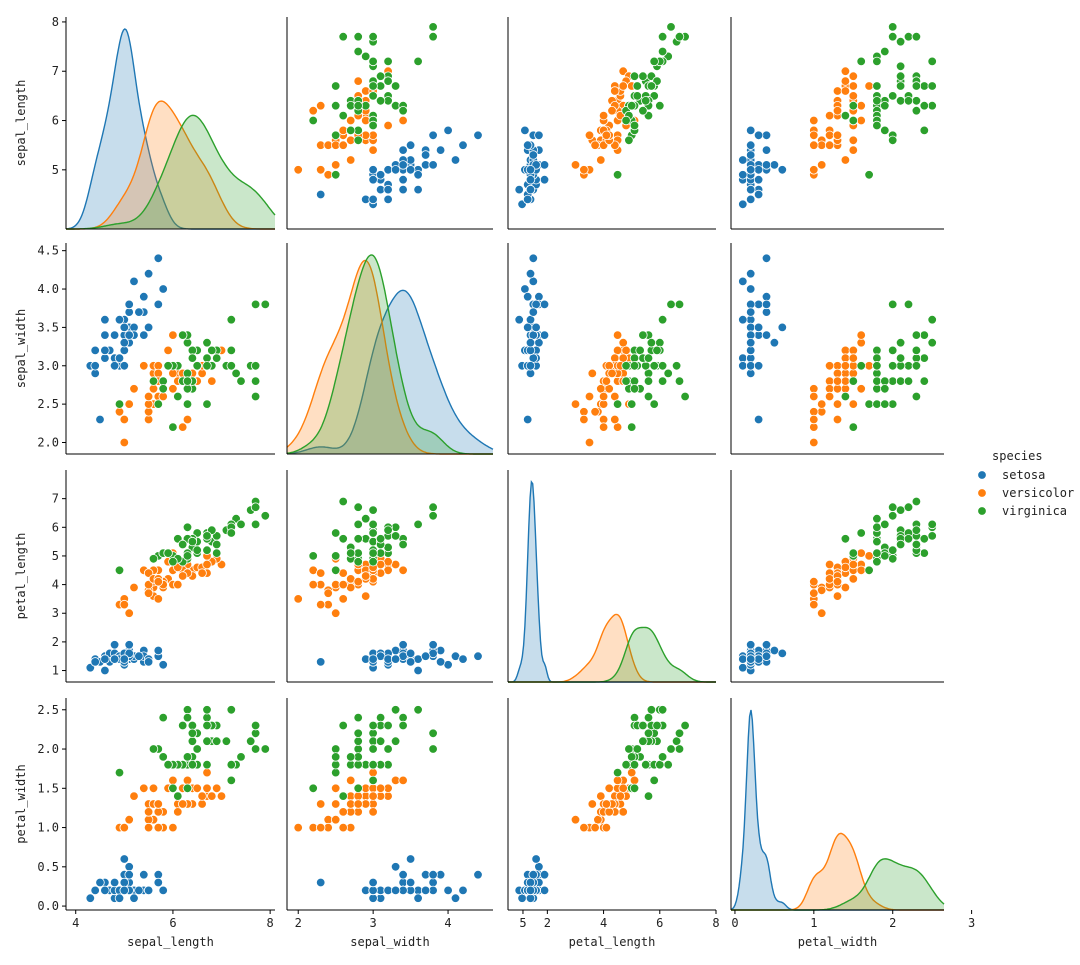  What do you see at coordinates (522, 923) in the screenshot?
I see `x-tick-label: 5` at bounding box center [522, 923].